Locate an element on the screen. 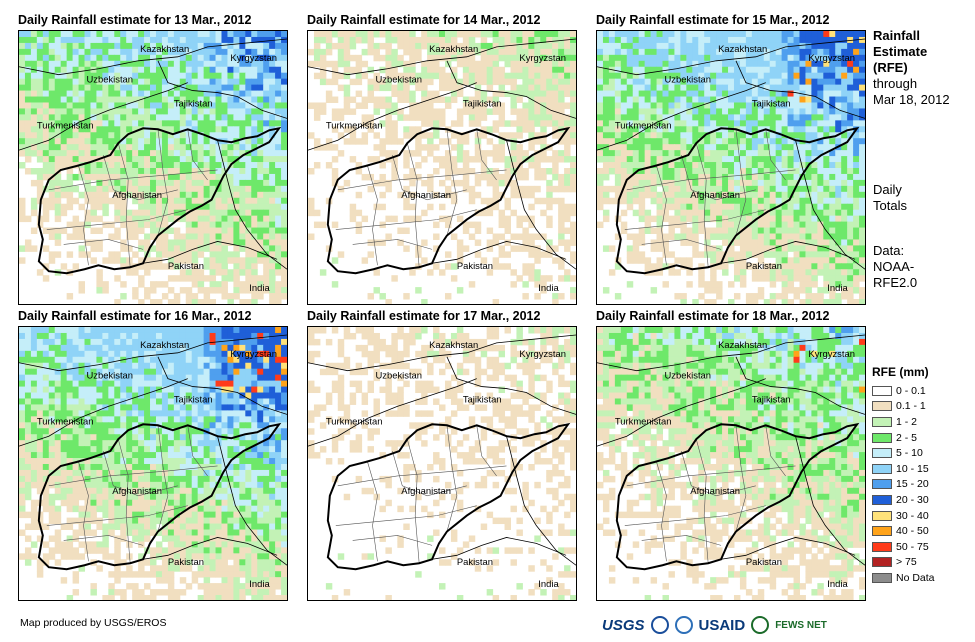 The height and width of the screenshot is (642, 975). legend-item: No Data is located at coordinates (922, 578).